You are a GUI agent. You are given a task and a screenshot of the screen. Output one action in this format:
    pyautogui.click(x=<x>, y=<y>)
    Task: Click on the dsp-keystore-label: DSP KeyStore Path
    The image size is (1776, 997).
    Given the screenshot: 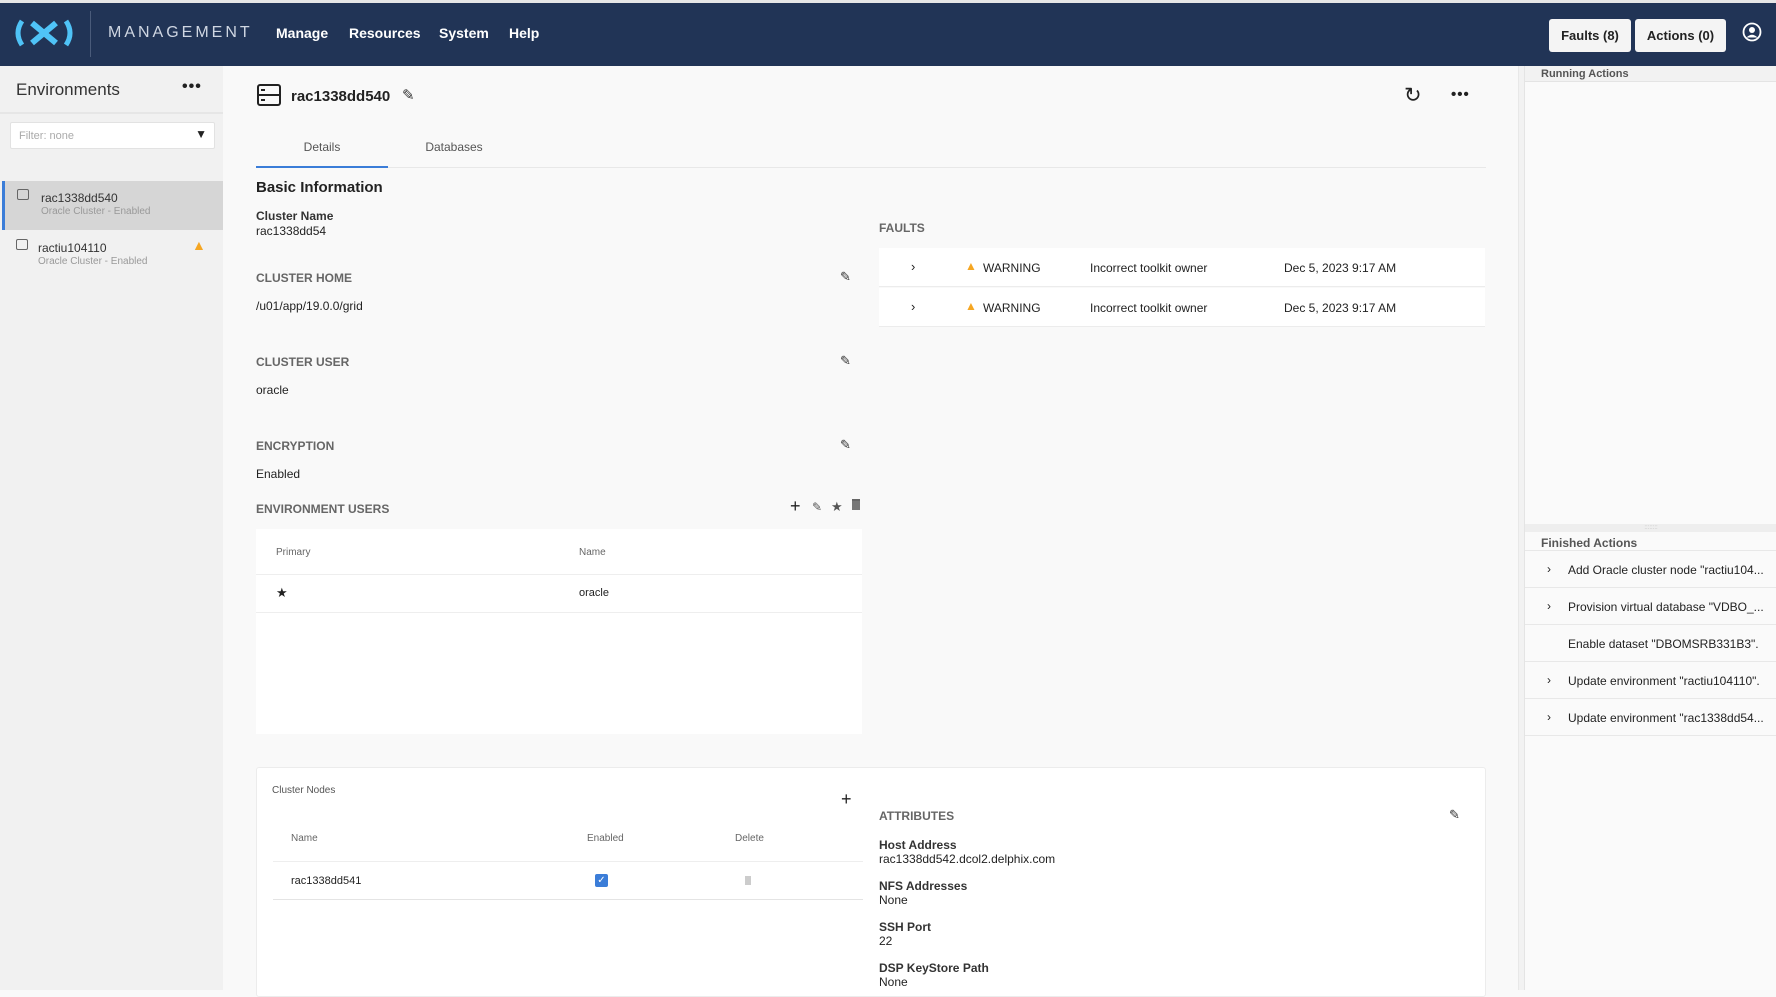 What is the action you would take?
    pyautogui.click(x=934, y=968)
    